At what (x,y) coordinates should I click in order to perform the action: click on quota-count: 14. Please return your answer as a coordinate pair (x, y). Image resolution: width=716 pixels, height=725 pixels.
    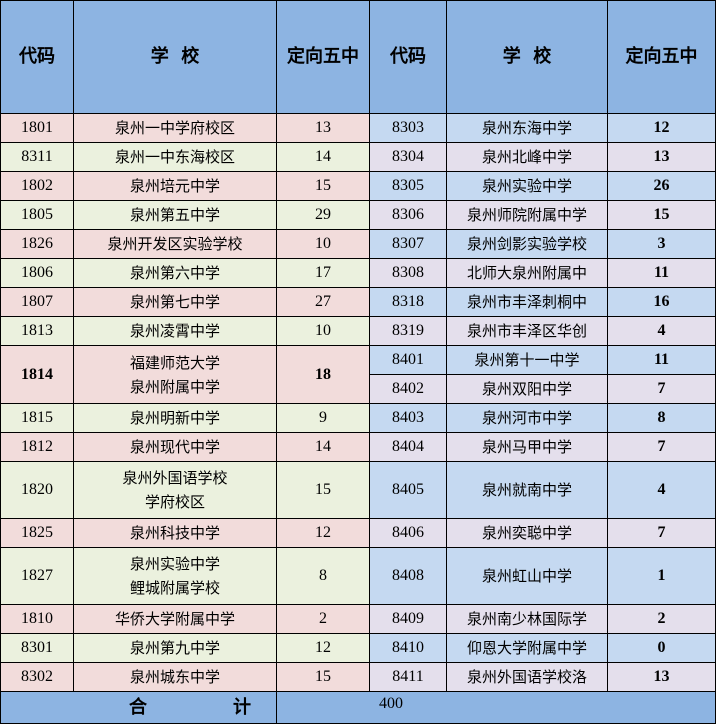
    Looking at the image, I should click on (323, 447).